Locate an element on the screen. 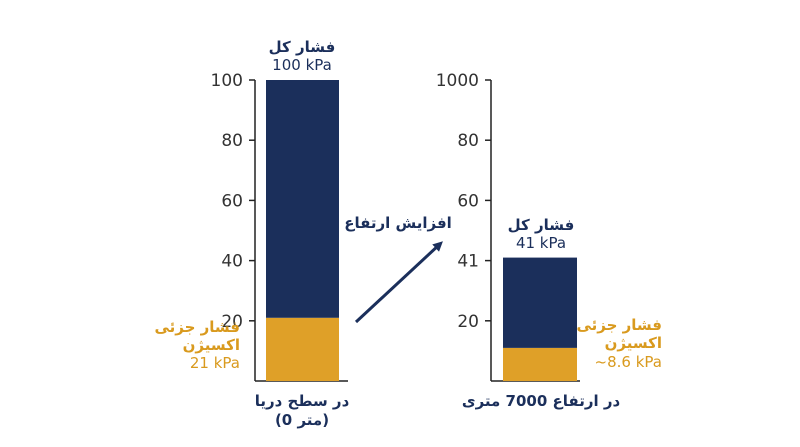 The height and width of the screenshot is (447, 800). y-tick-label-right: 1000 is located at coordinates (457, 81).